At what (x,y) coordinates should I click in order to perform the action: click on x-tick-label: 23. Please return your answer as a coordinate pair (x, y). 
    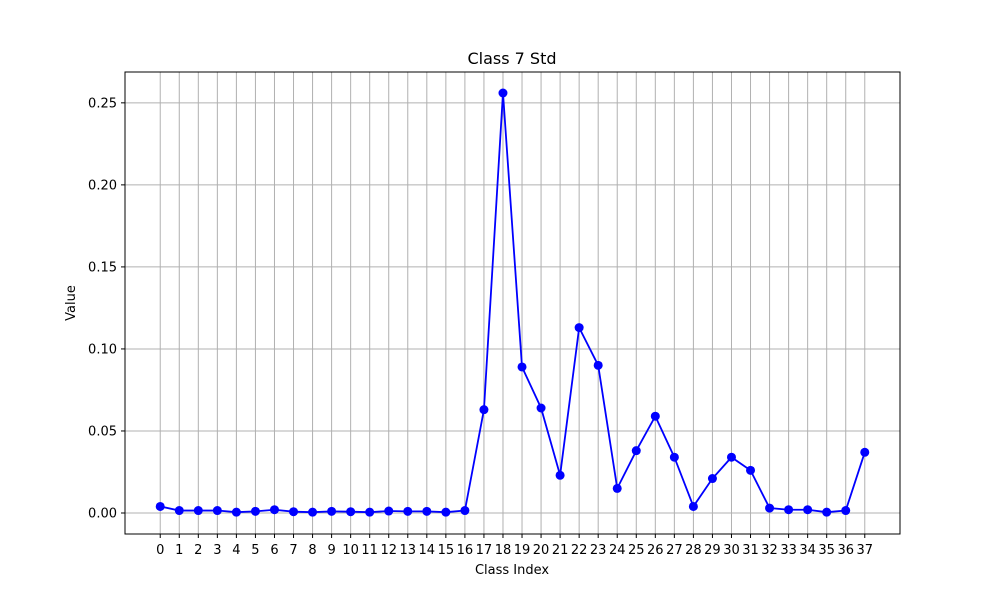
    Looking at the image, I should click on (598, 550).